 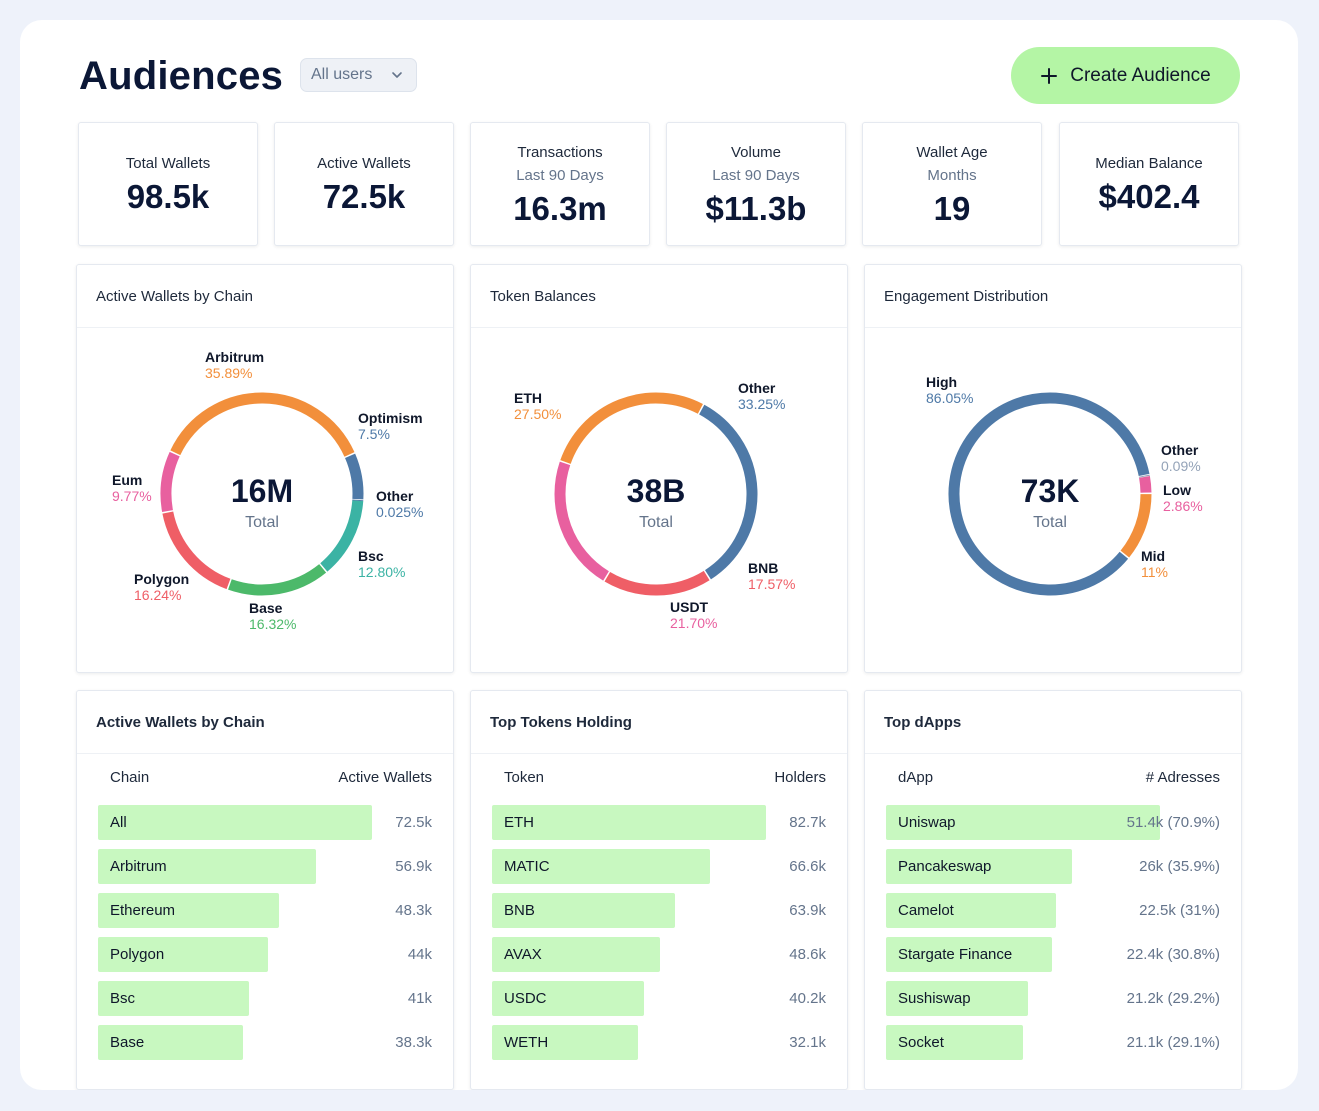 I want to click on row-name: Base, so click(x=127, y=1042).